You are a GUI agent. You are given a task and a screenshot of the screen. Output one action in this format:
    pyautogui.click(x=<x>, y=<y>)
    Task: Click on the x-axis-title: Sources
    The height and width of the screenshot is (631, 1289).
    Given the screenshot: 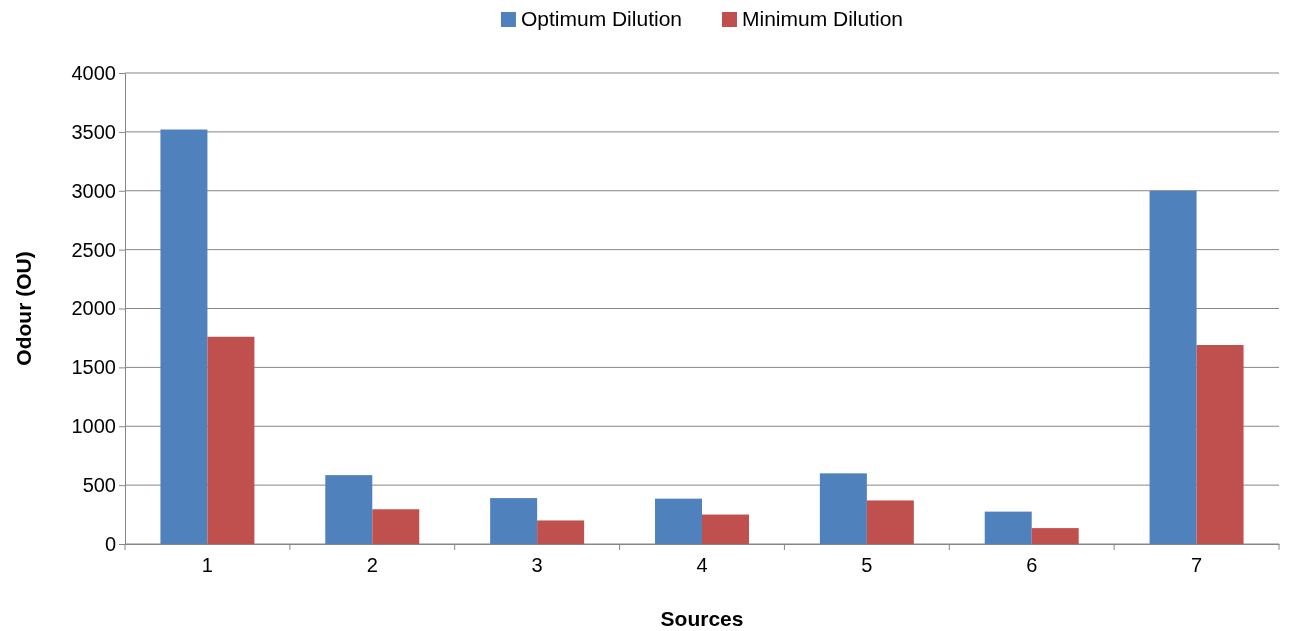 What is the action you would take?
    pyautogui.click(x=702, y=618)
    